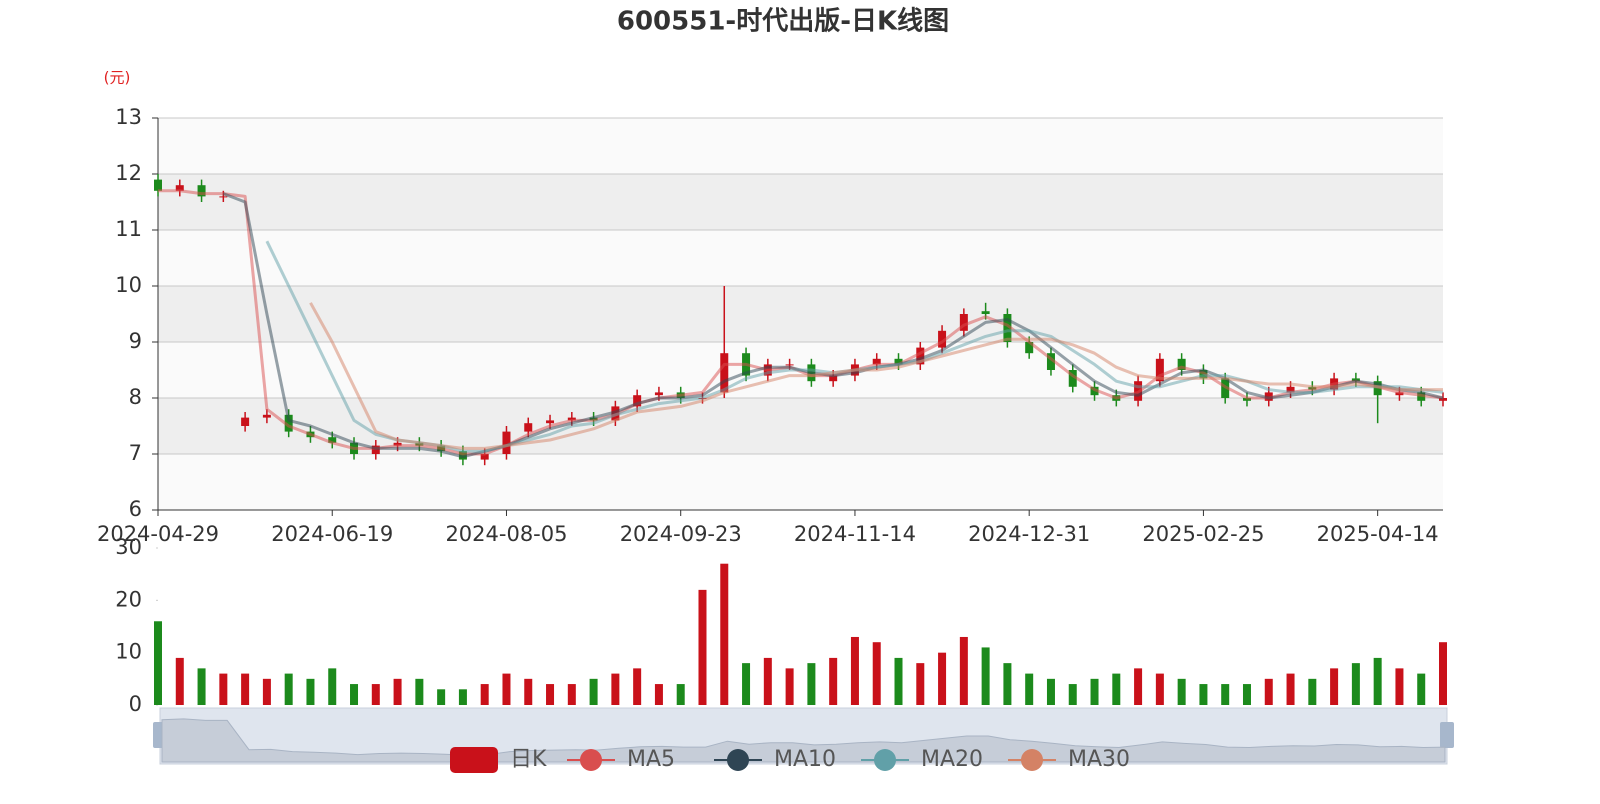 The width and height of the screenshot is (1600, 804). I want to click on zoom-handle, so click(1447, 735).